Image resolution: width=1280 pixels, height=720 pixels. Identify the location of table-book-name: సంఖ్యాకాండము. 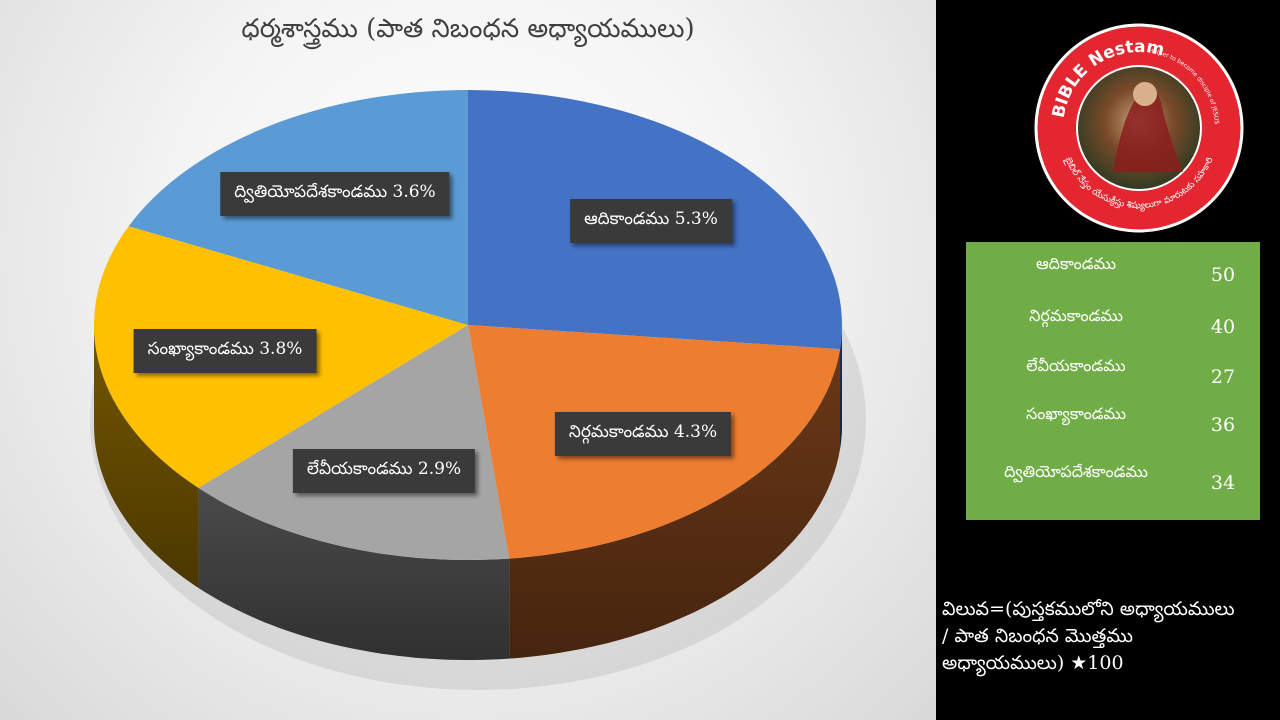
(1076, 413).